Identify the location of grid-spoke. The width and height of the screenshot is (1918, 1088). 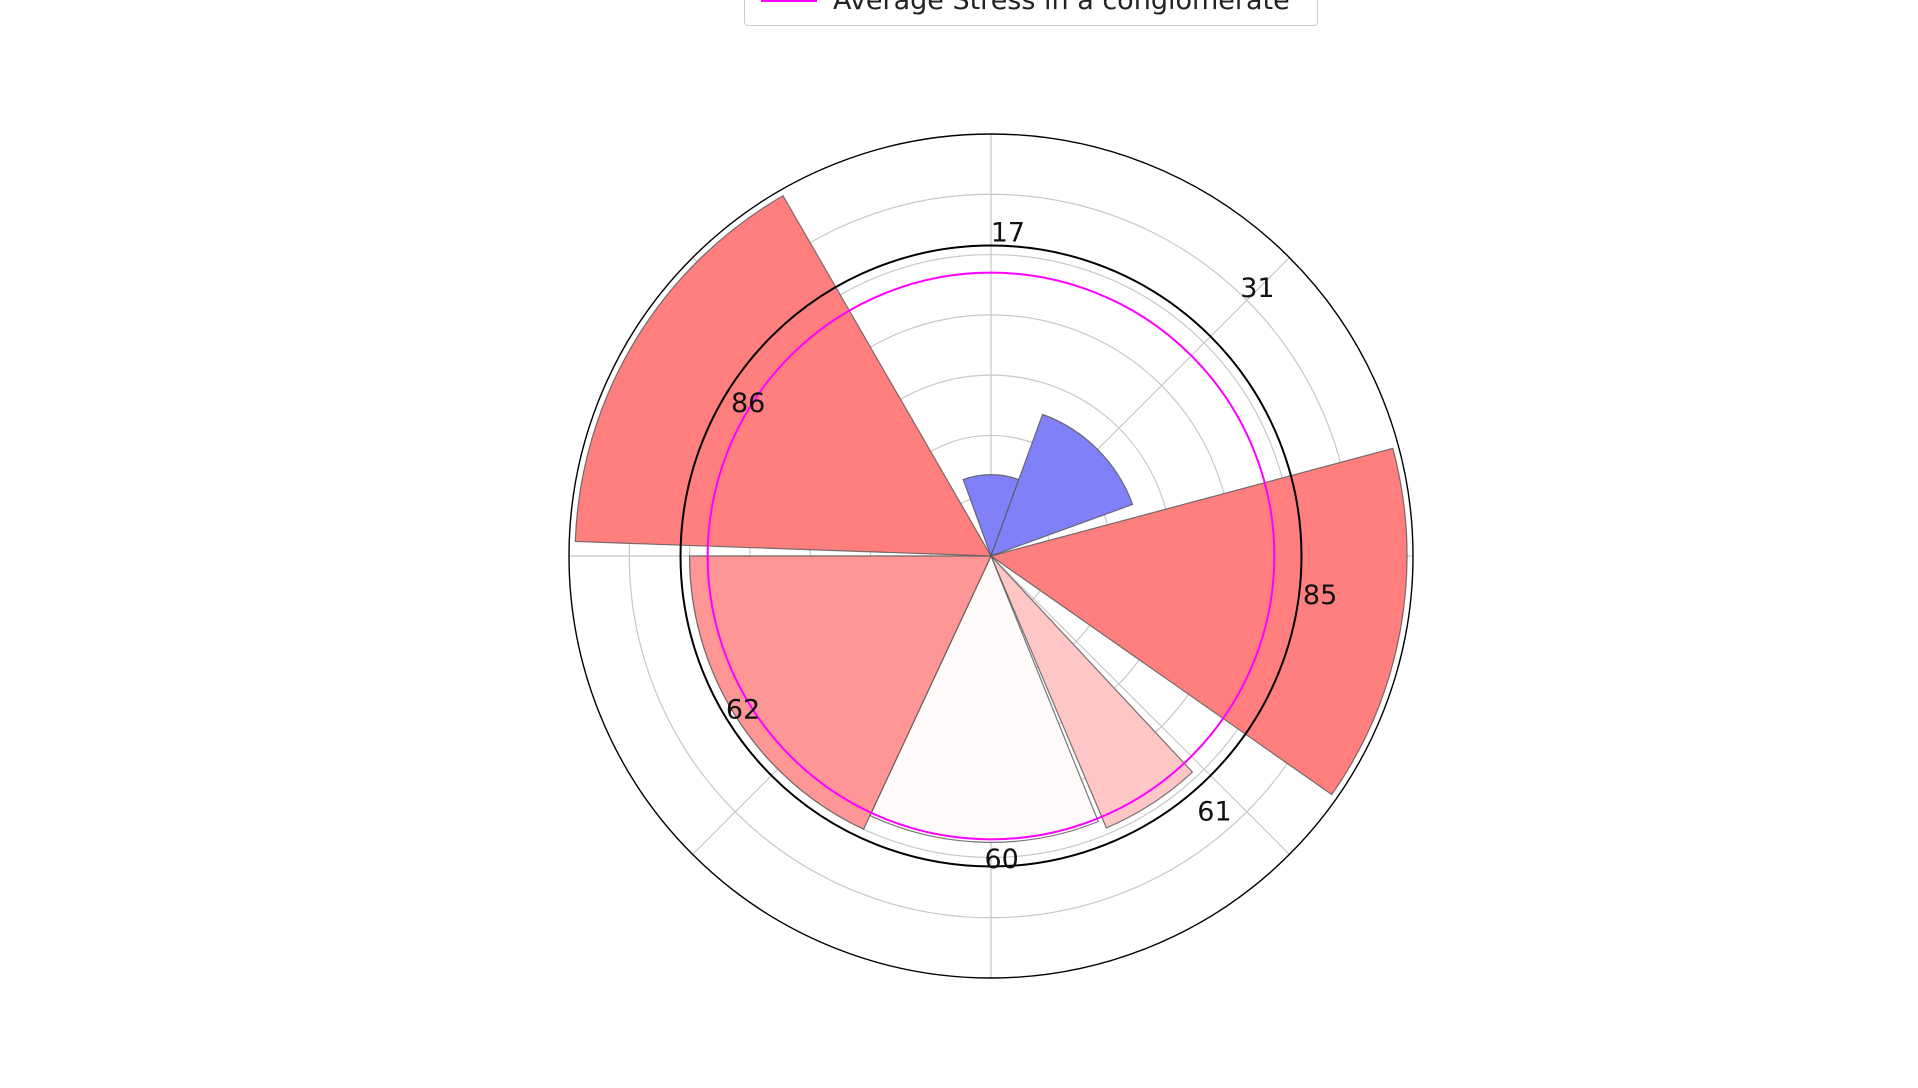
(1140, 705).